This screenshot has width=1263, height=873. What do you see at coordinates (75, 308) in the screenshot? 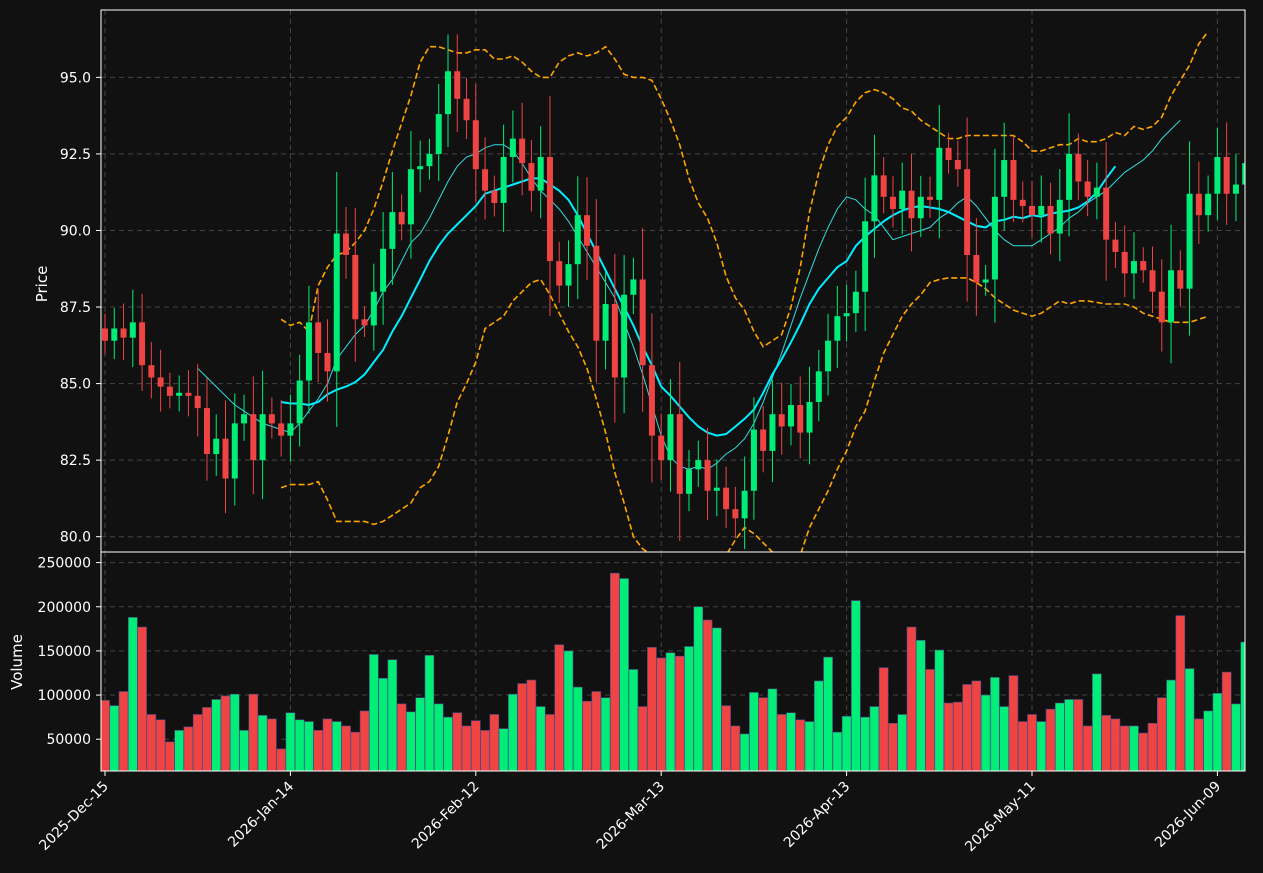
I see `price-tick-label: 87.5` at bounding box center [75, 308].